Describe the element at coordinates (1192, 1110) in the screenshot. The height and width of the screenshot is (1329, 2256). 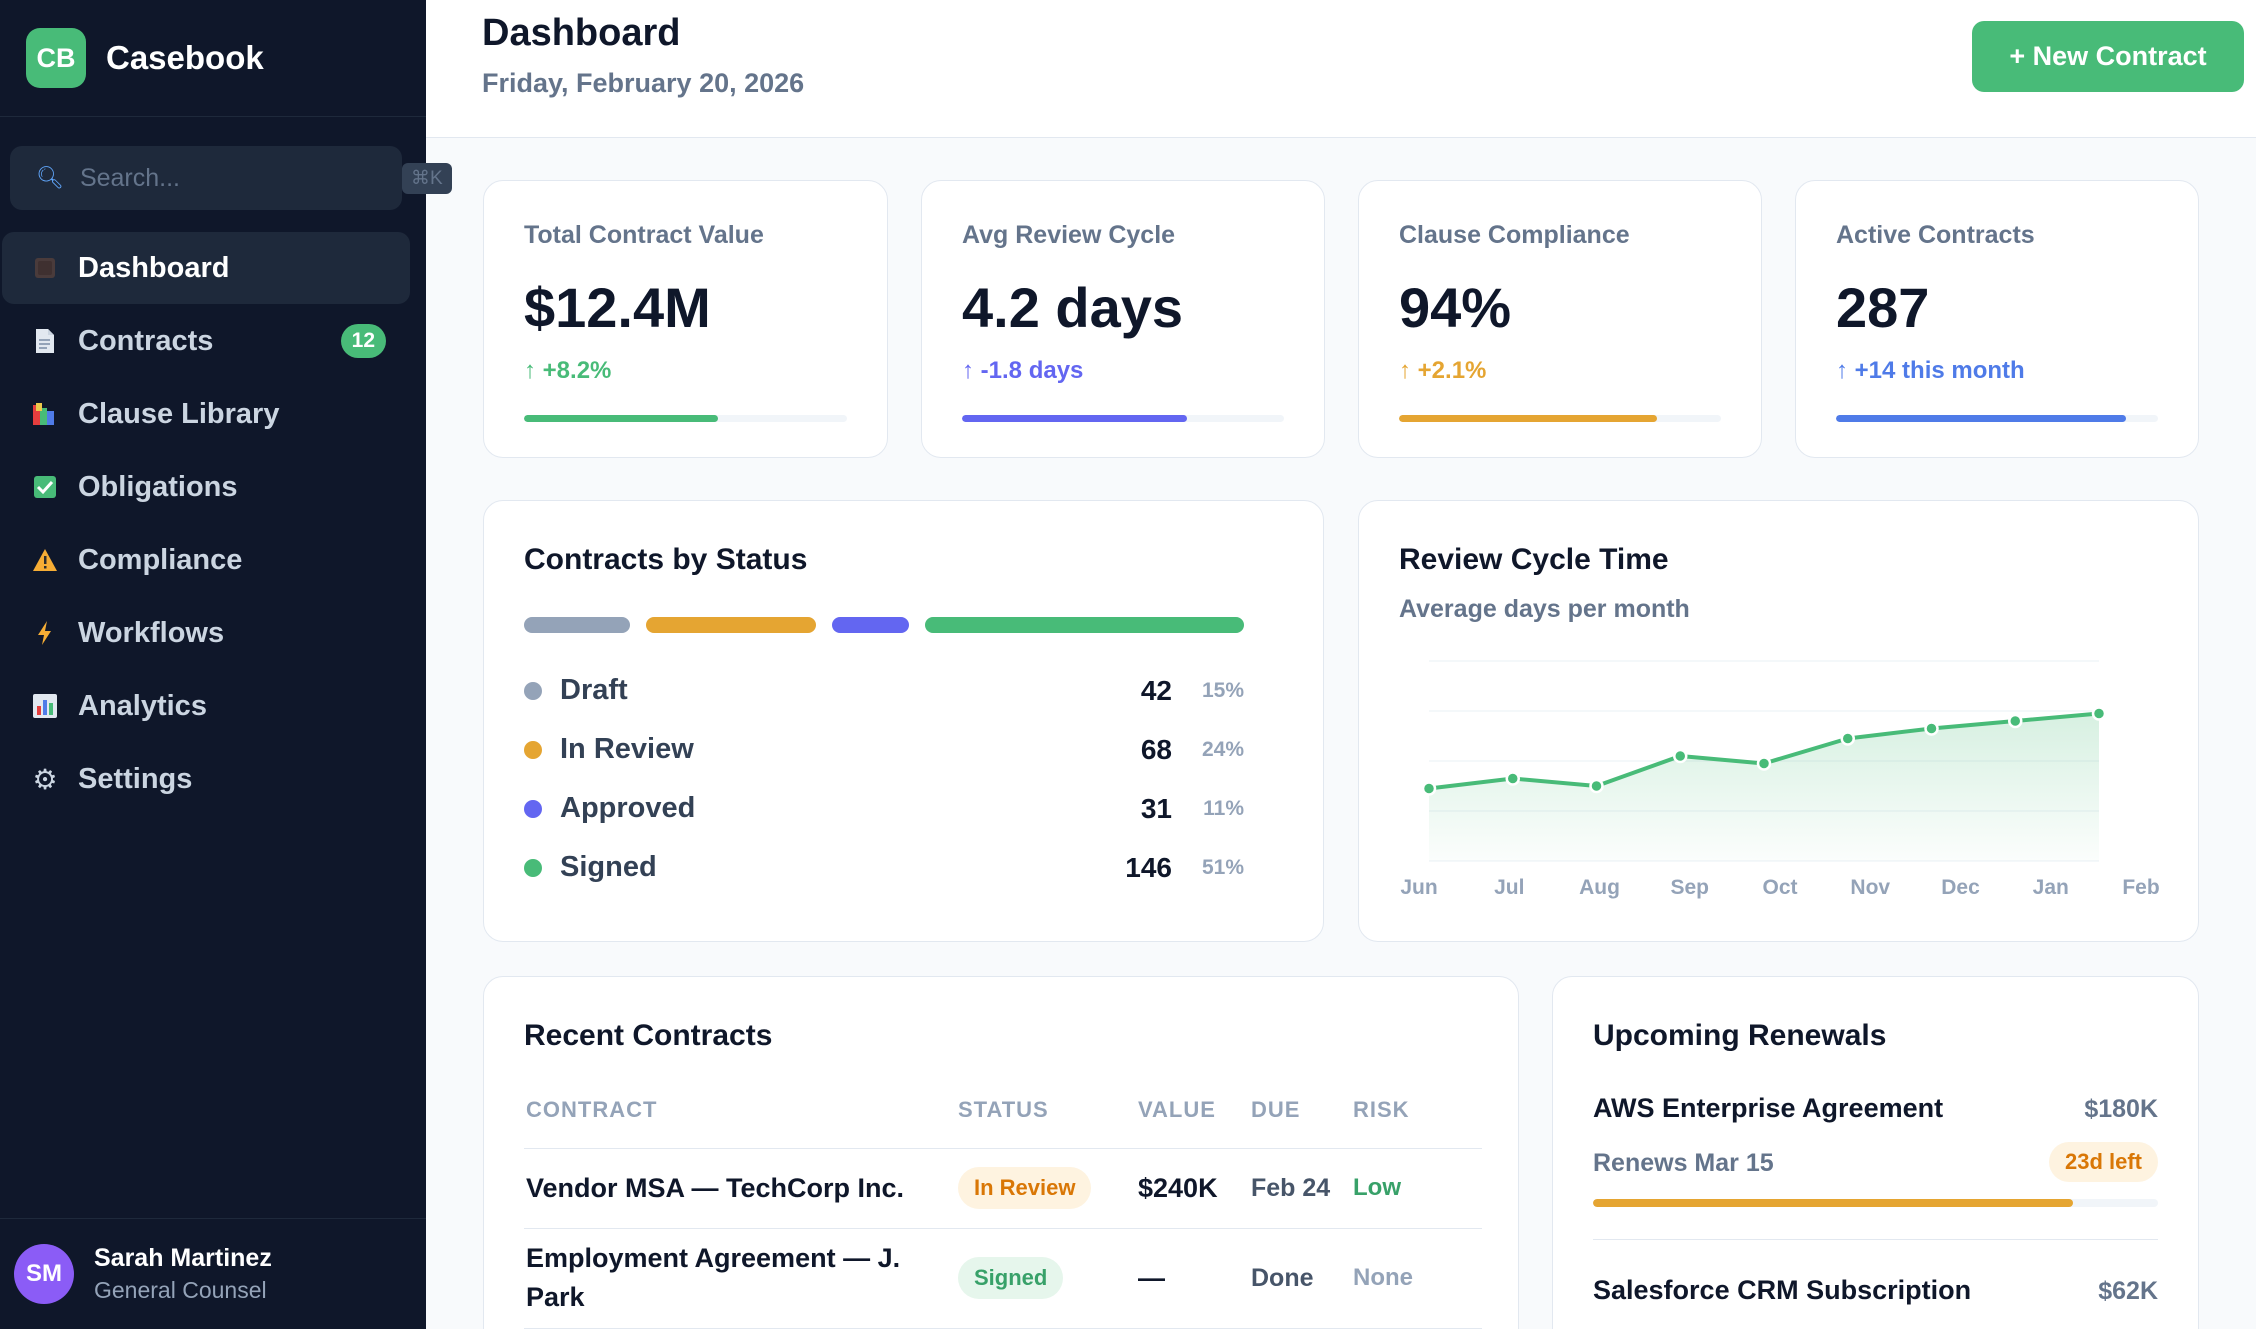
I see `column-header-value: VALUE` at that location.